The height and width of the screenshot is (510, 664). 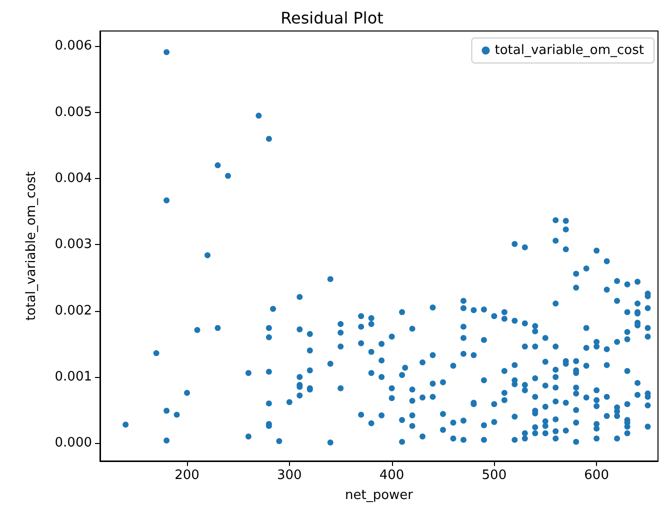 I want to click on y-tick-label: 0.005, so click(x=73, y=112).